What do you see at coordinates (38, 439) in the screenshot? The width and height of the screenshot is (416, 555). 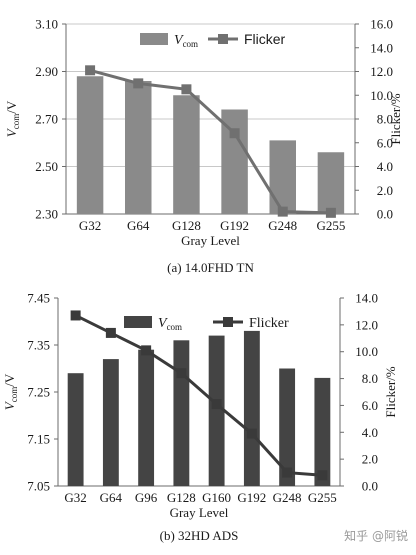 I see `y-tick-label: 7.15` at bounding box center [38, 439].